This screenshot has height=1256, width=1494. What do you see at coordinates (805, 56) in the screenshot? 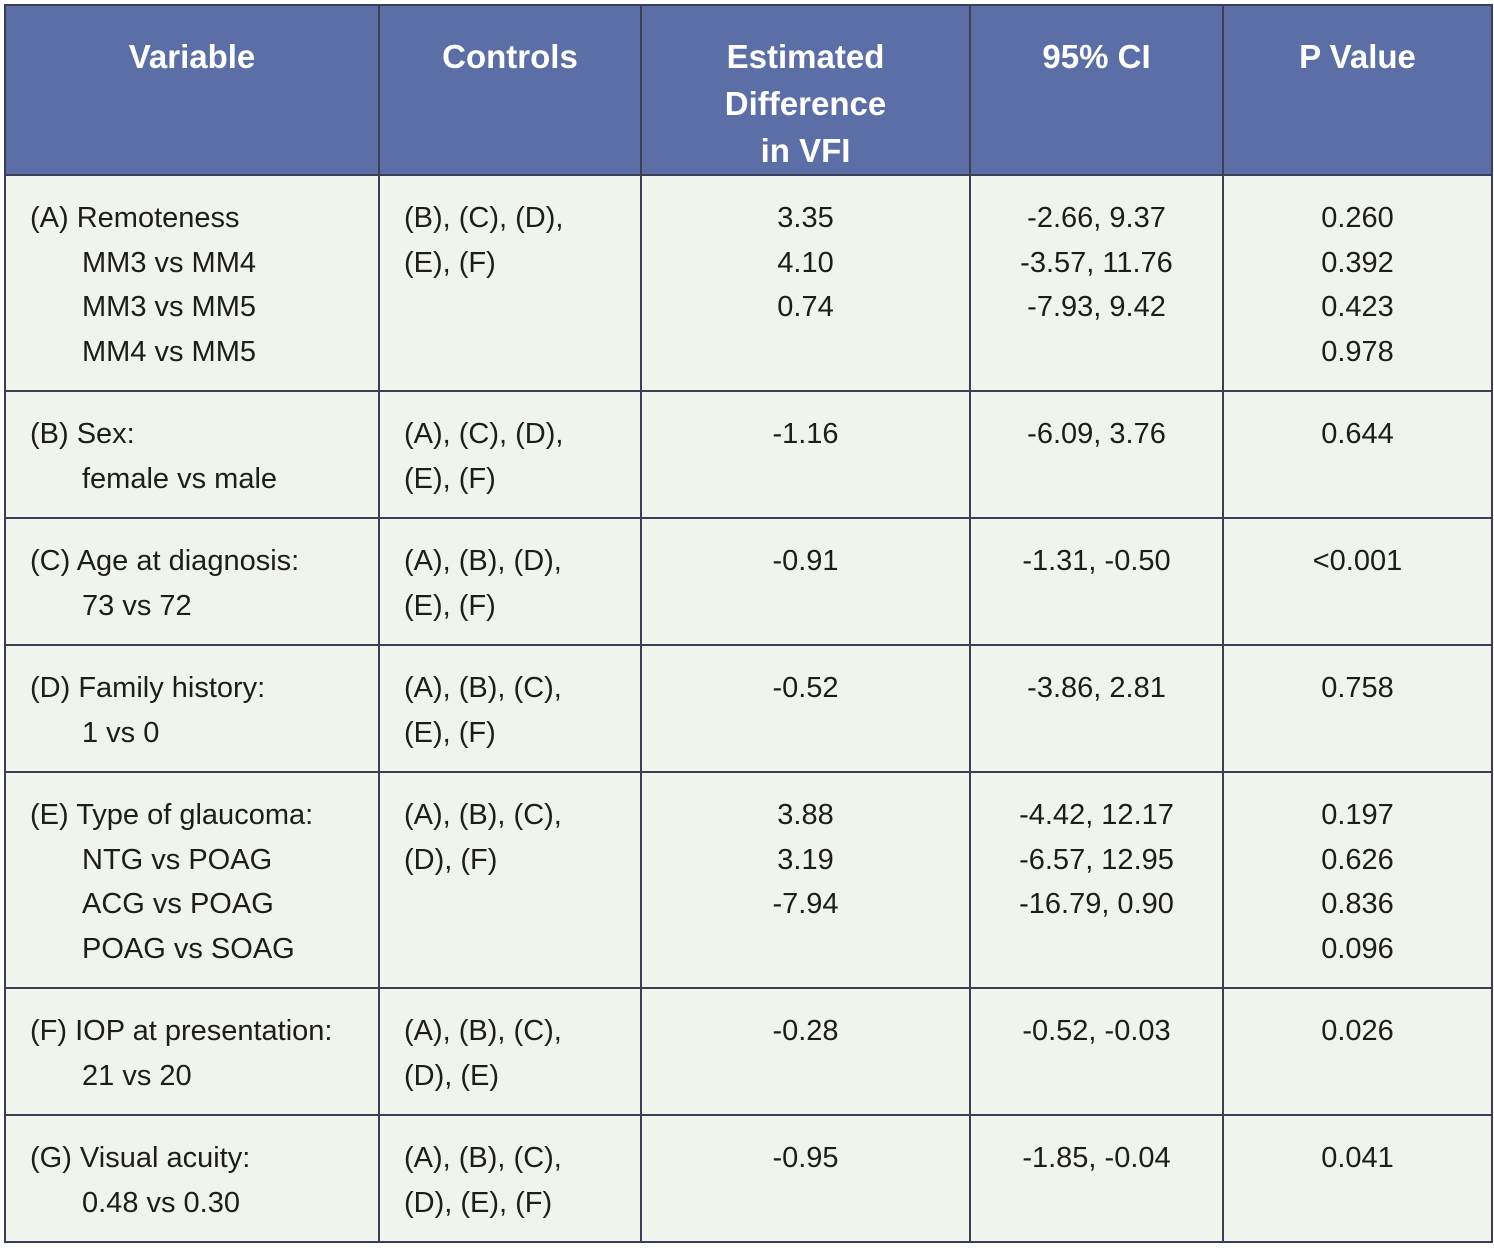
I see `header-estimated-line-1: Estimated` at bounding box center [805, 56].